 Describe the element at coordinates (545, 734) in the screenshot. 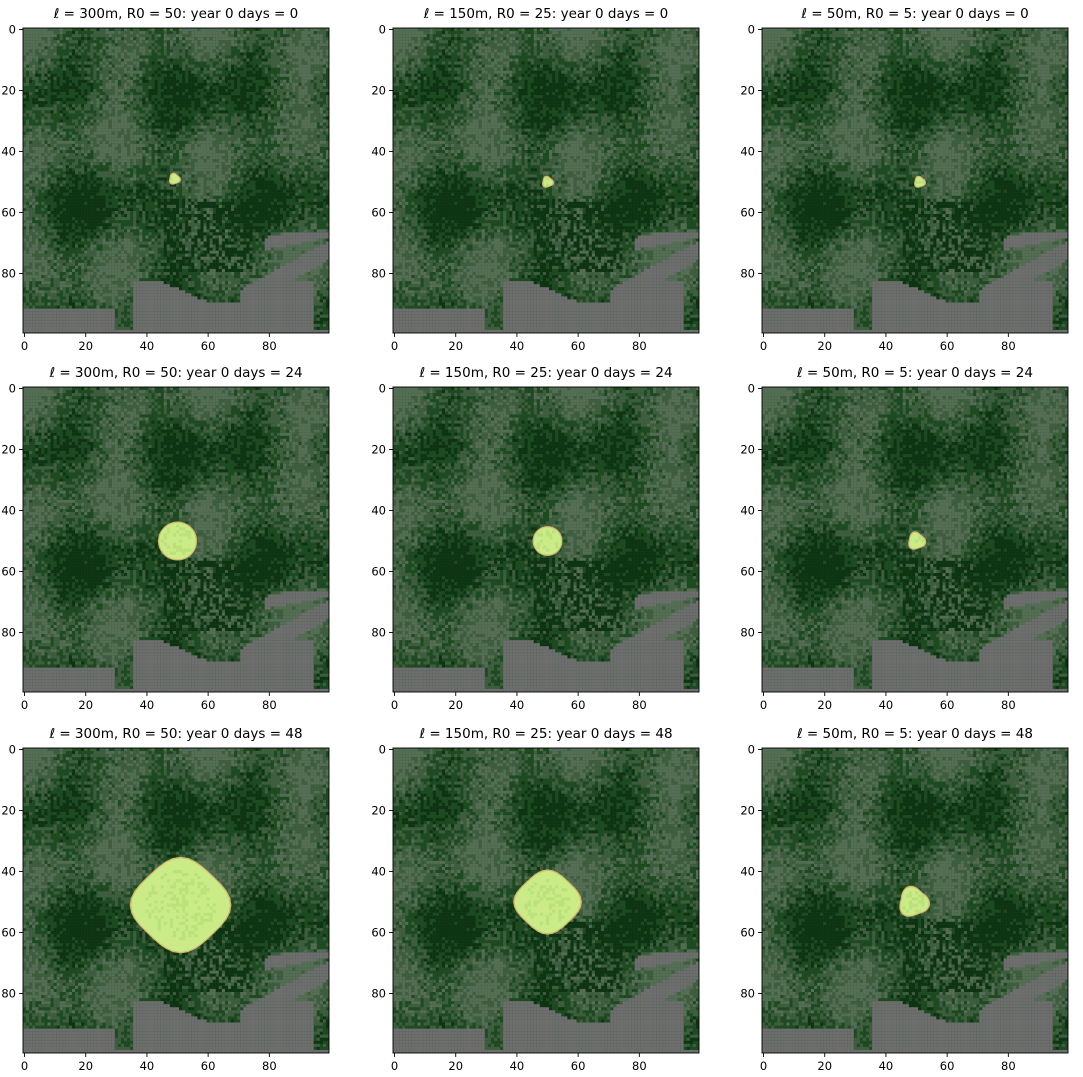

I see `panel-title: ℓ = 150m, R0 = 25: year 0 days = 48` at that location.